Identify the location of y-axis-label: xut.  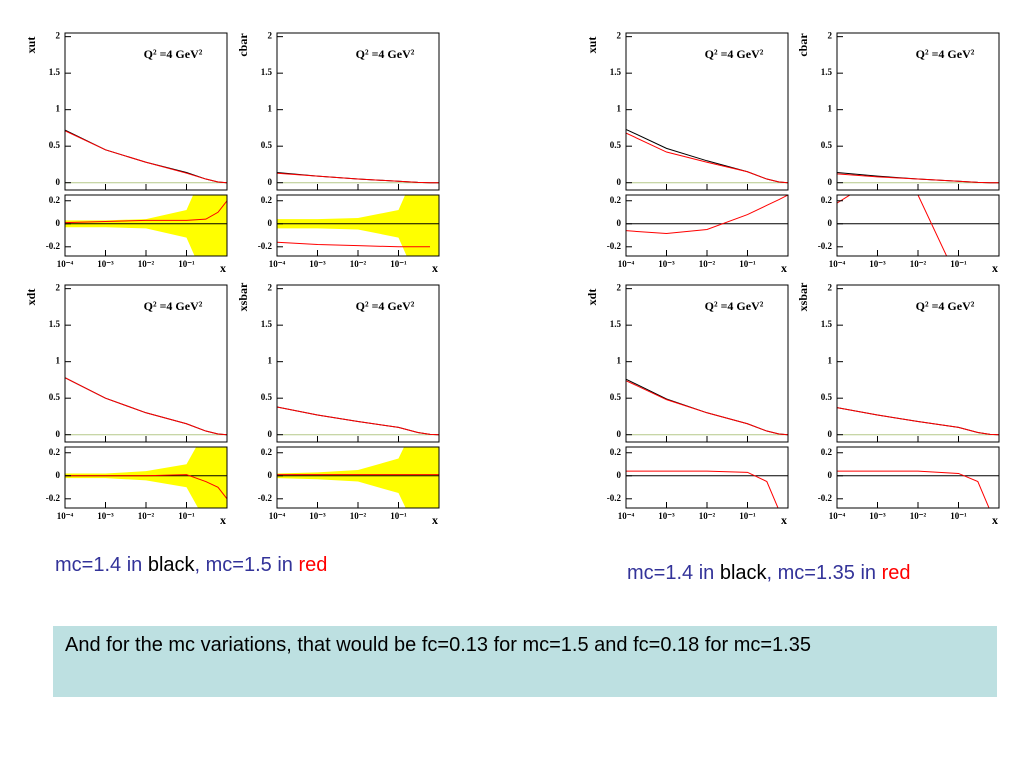
(592, 45).